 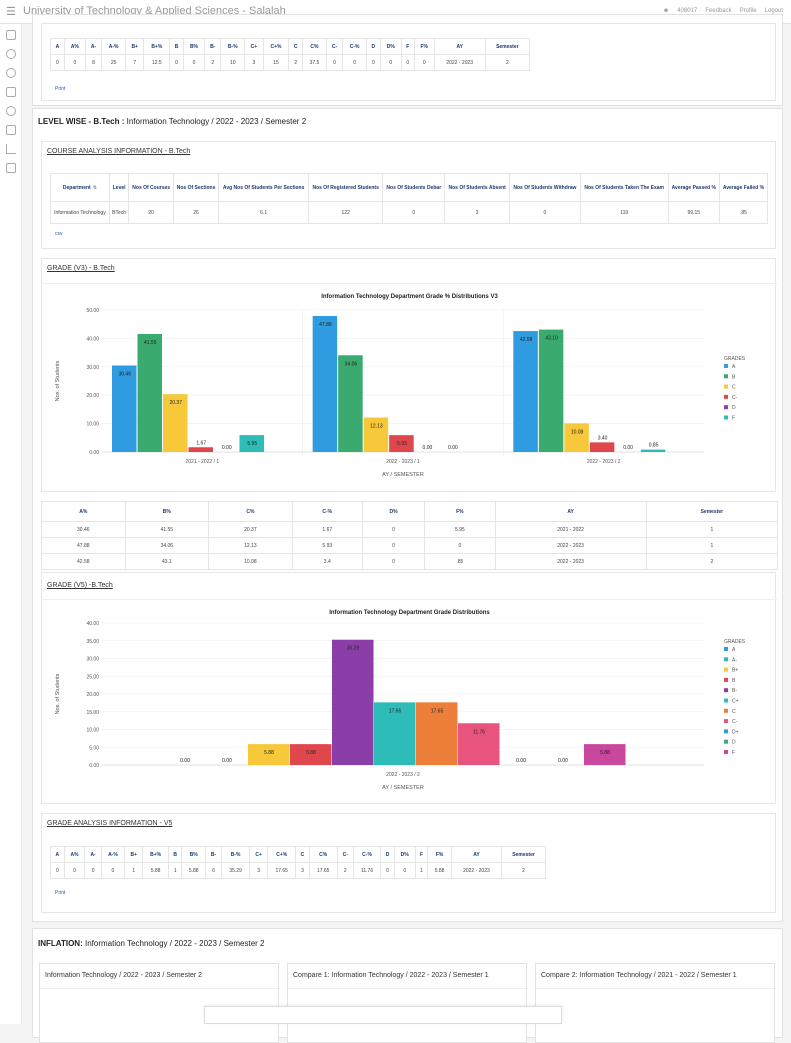 I want to click on table-cell: 30.46, so click(x=83, y=529).